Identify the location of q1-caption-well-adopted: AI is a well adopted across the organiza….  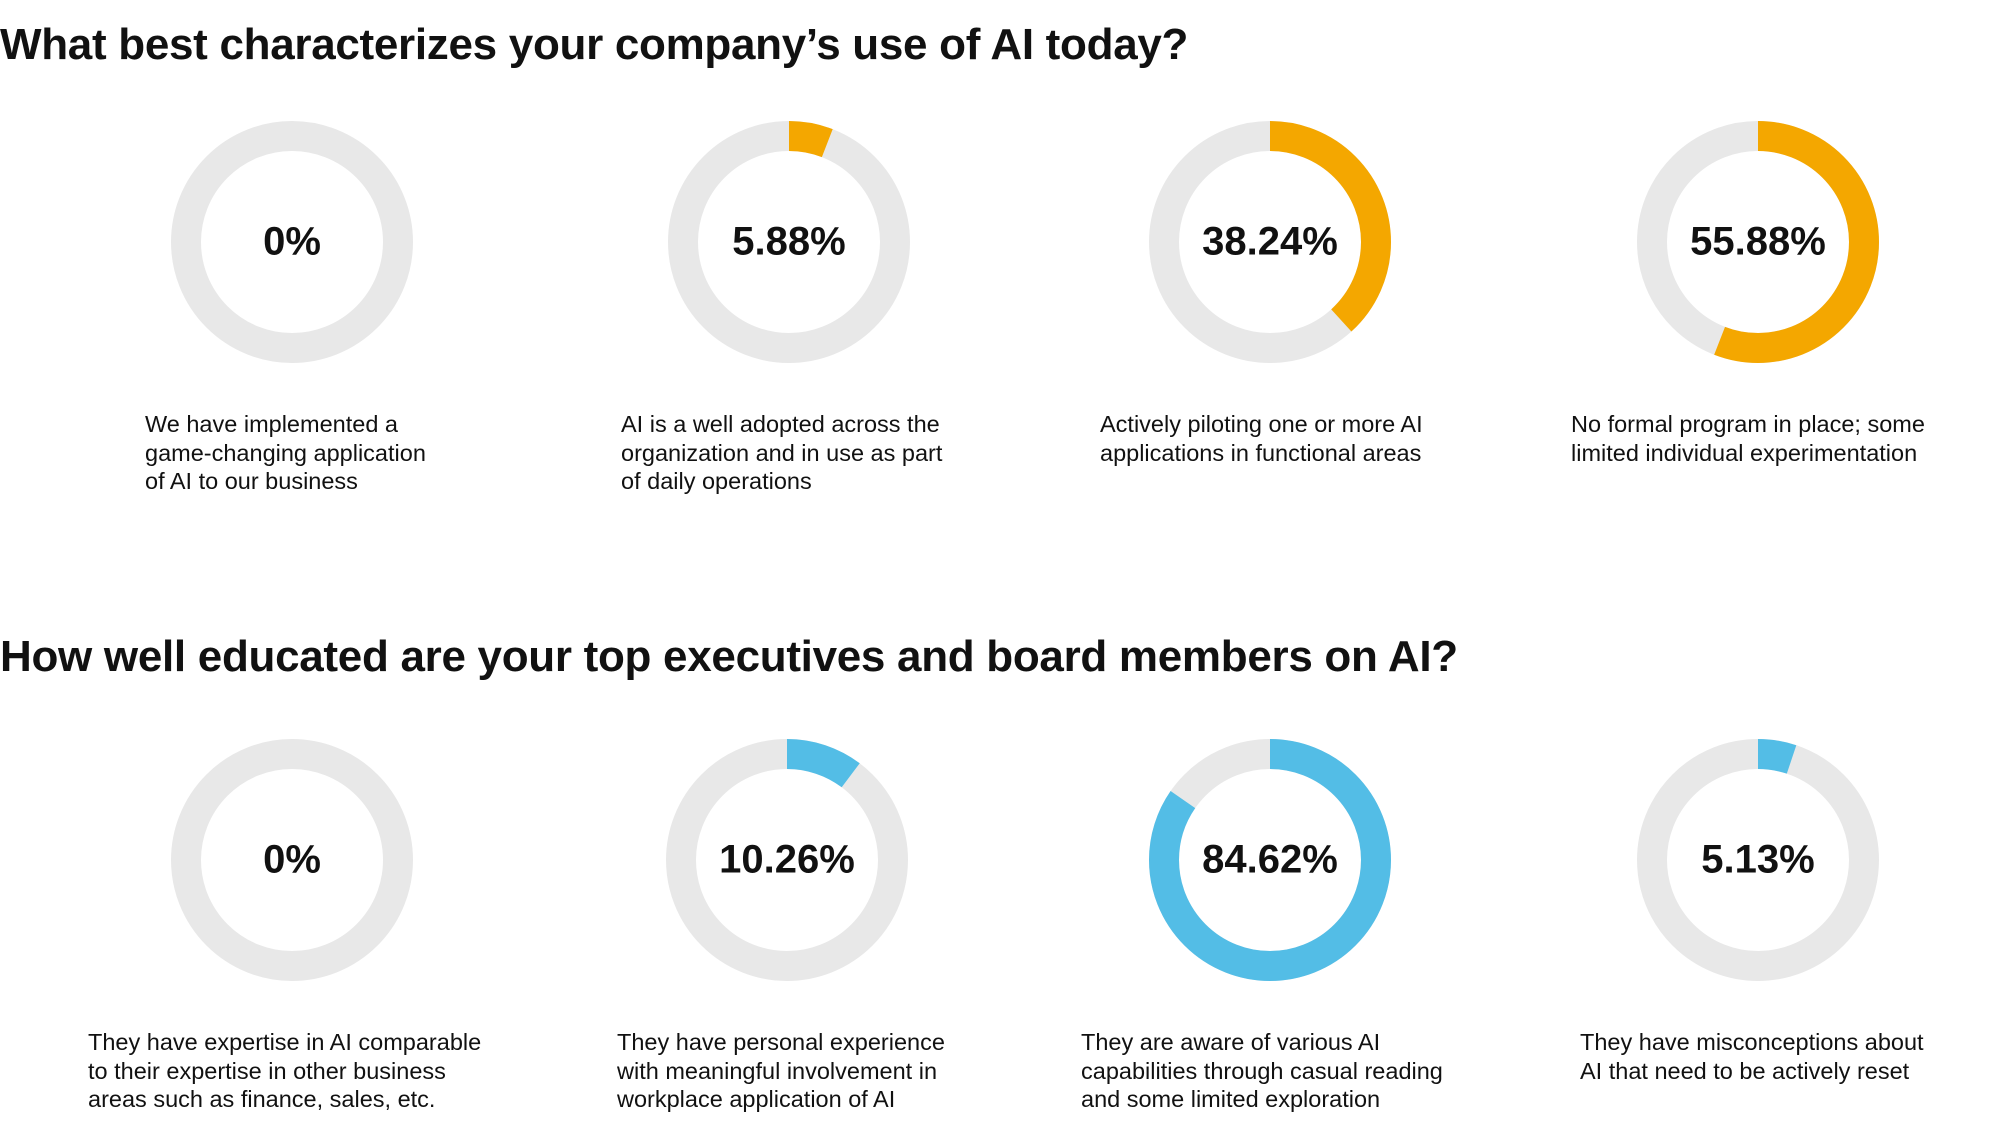
(782, 452).